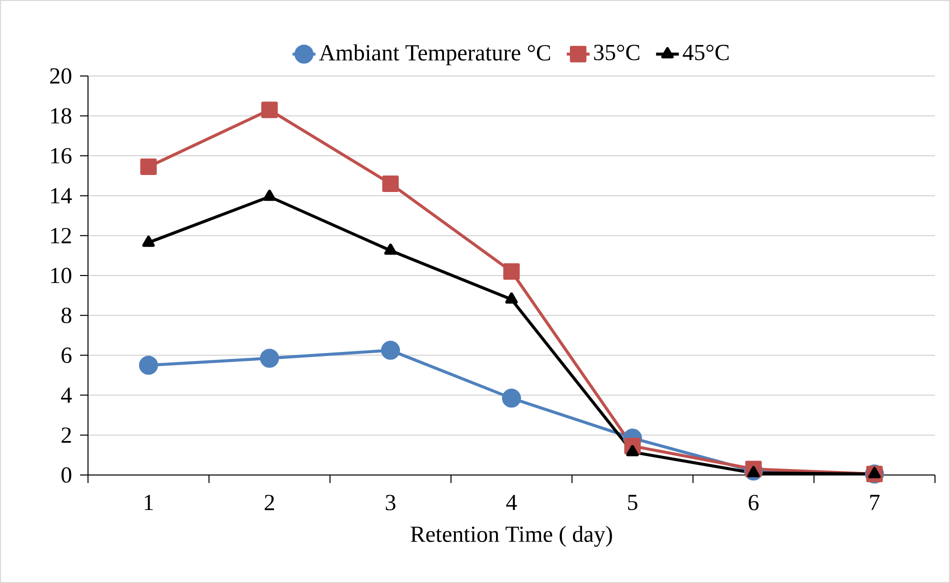 The image size is (950, 583). I want to click on y-tick-label: 10, so click(61, 276).